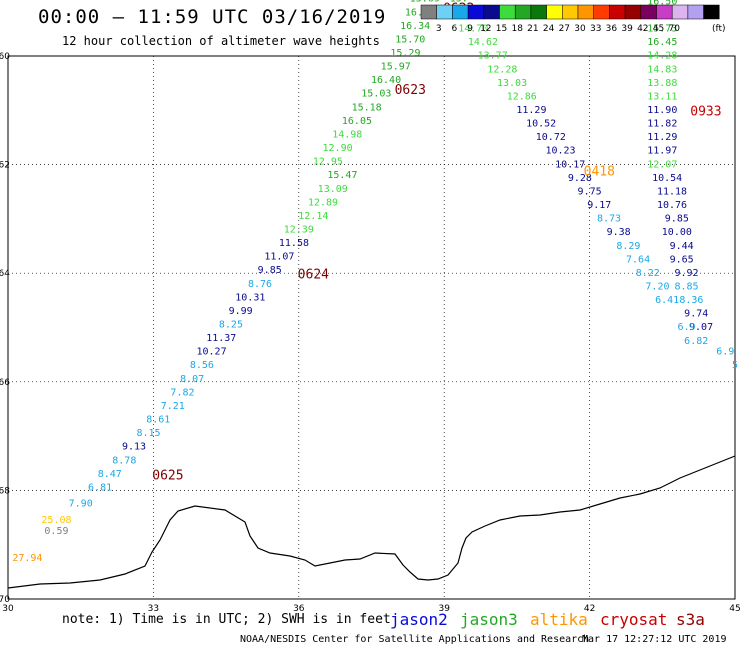 The image size is (740, 650). I want to click on legend-label: 15, so click(501, 29).